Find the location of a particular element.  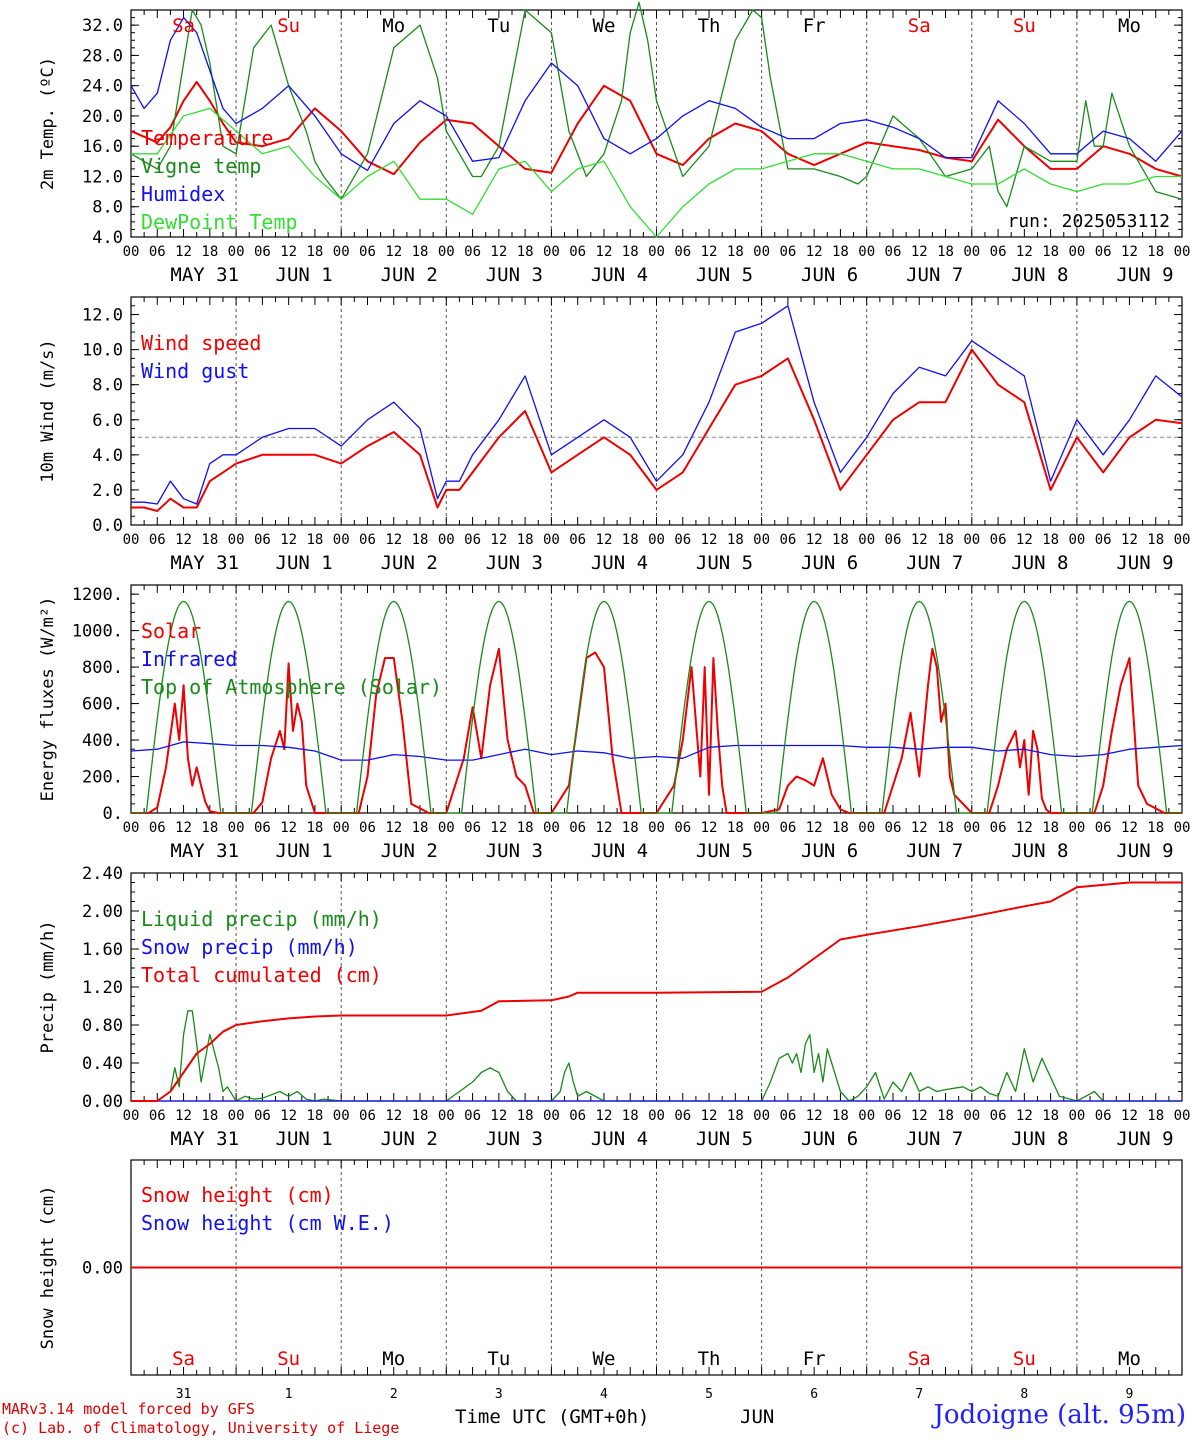

series-line-temperature is located at coordinates (656, 129).